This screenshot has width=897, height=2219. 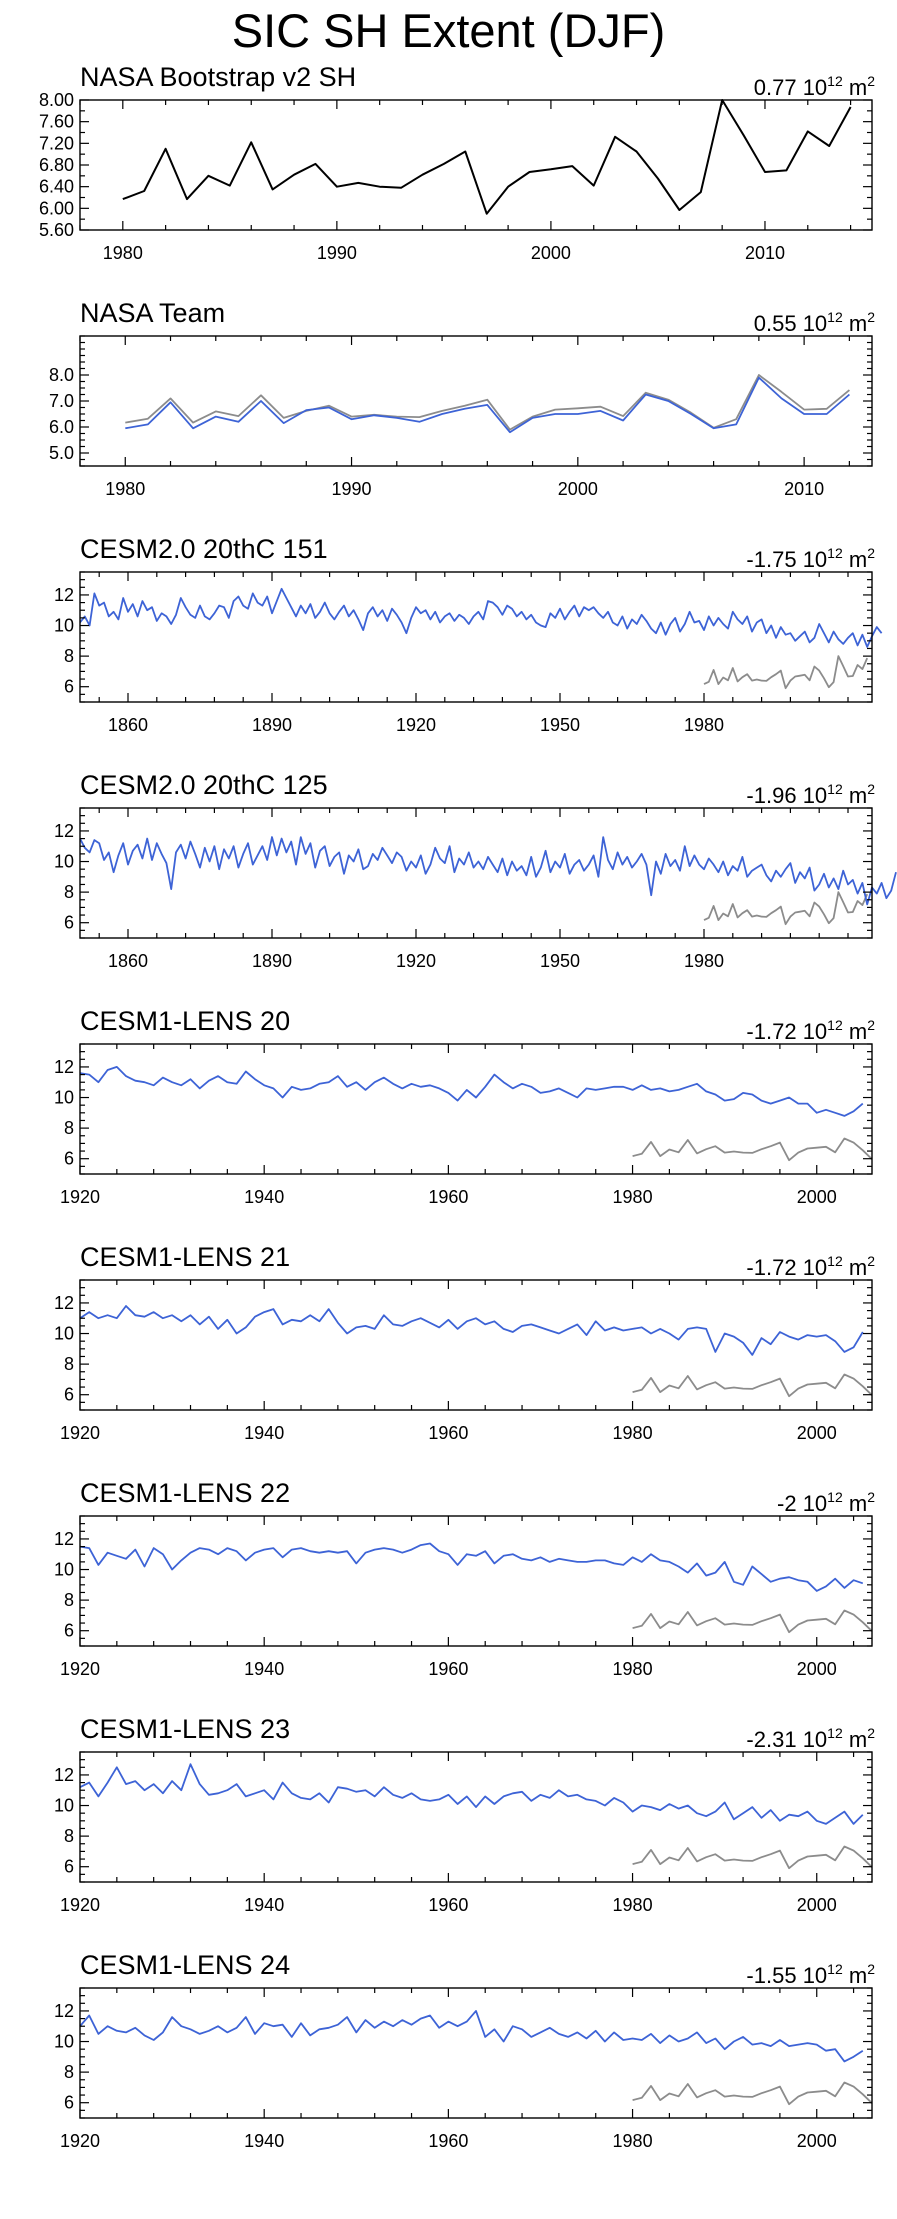 What do you see at coordinates (185, 1493) in the screenshot?
I see `panel-title: CESM1-LENS 22` at bounding box center [185, 1493].